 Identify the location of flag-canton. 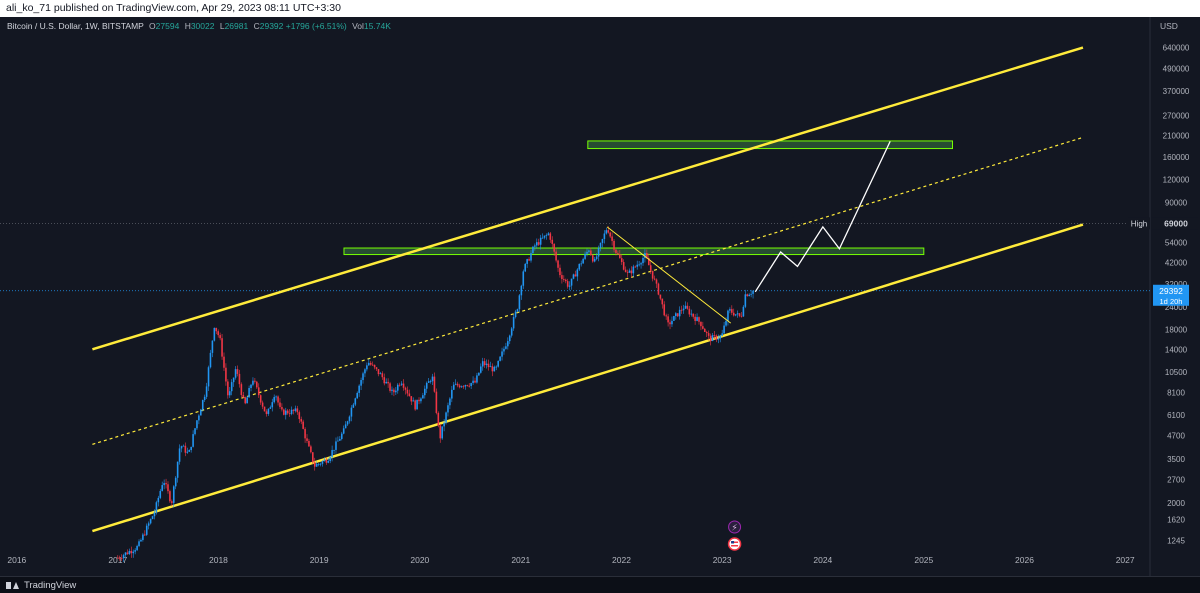
(733, 542).